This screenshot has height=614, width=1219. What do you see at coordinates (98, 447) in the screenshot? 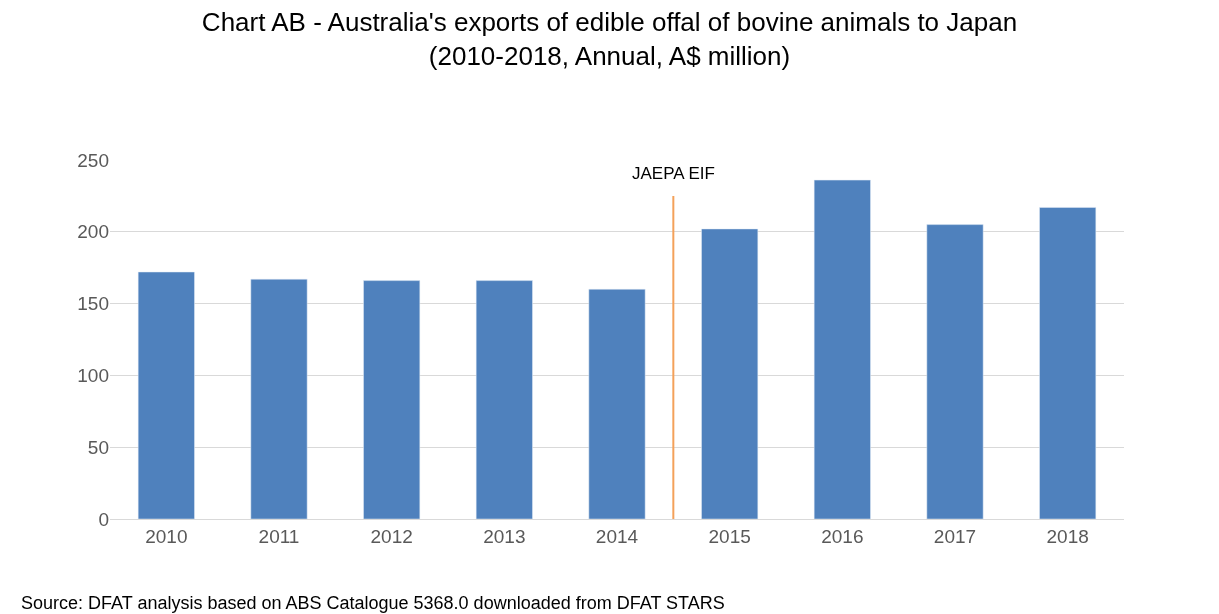
I see `y-tick-label: 50` at bounding box center [98, 447].